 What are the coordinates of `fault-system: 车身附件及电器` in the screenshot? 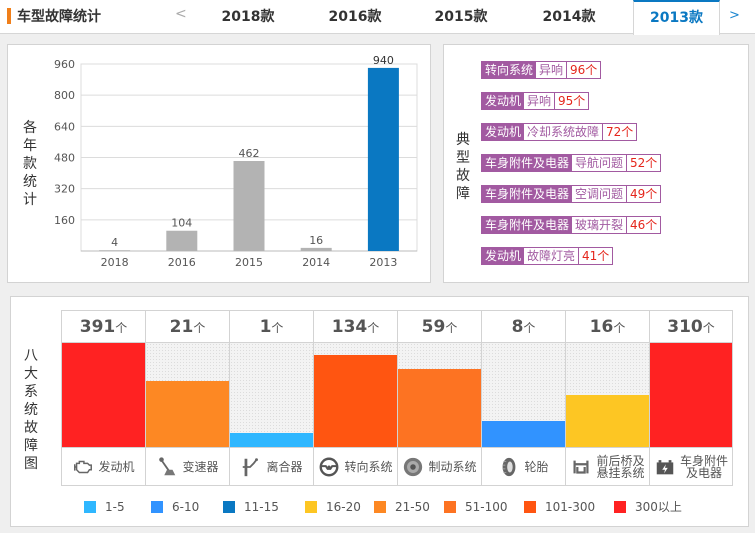 It's located at (527, 163).